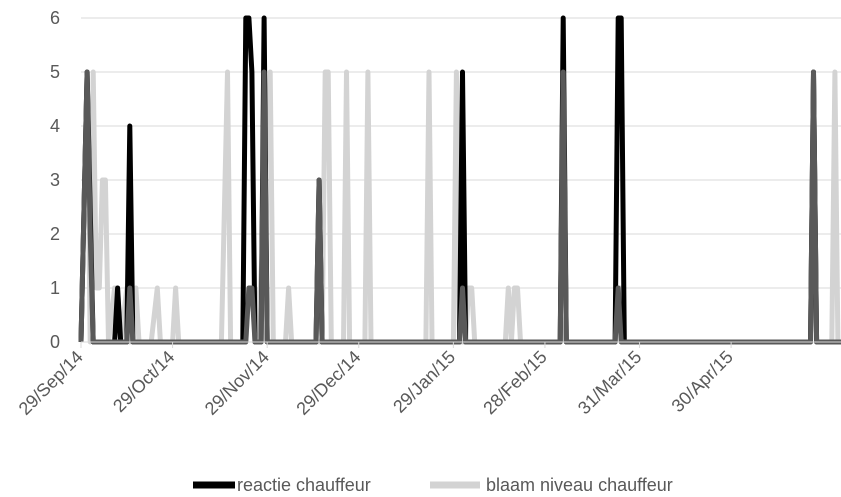 This screenshot has width=841, height=497. I want to click on x-tick-label: 30/Apr/15, so click(702, 381).